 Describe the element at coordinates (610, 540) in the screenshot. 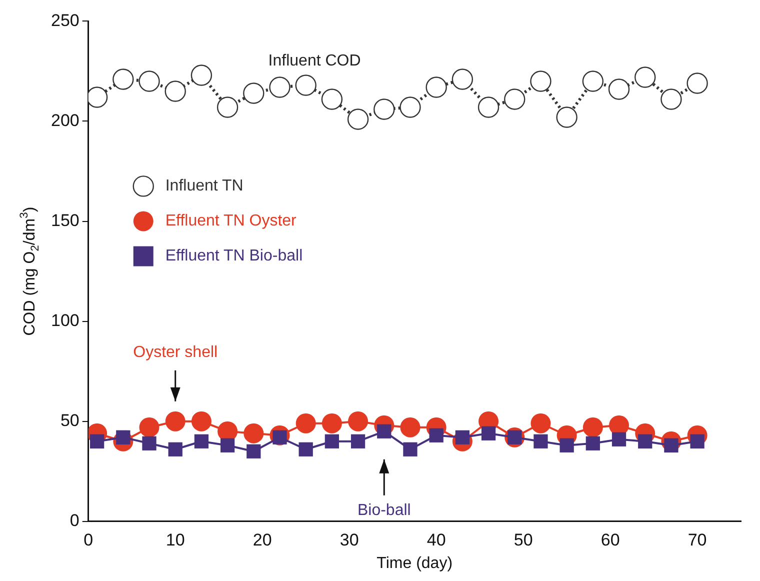

I see `x-tick-label: 60` at that location.